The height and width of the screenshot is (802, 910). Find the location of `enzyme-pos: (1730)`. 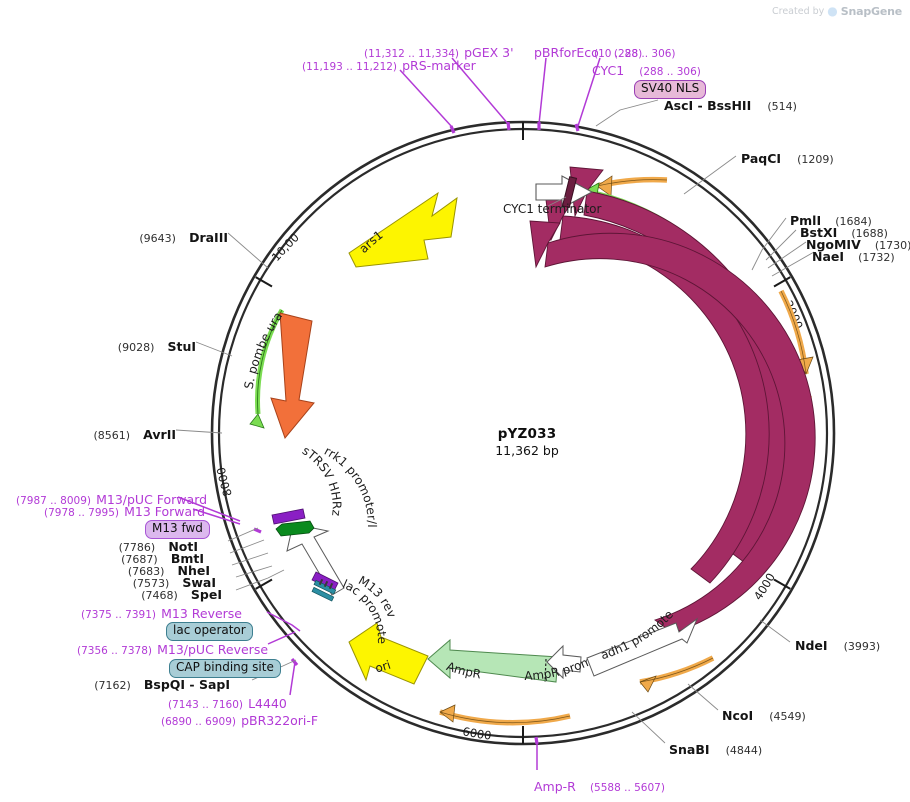

enzyme-pos: (1730) is located at coordinates (892, 245).